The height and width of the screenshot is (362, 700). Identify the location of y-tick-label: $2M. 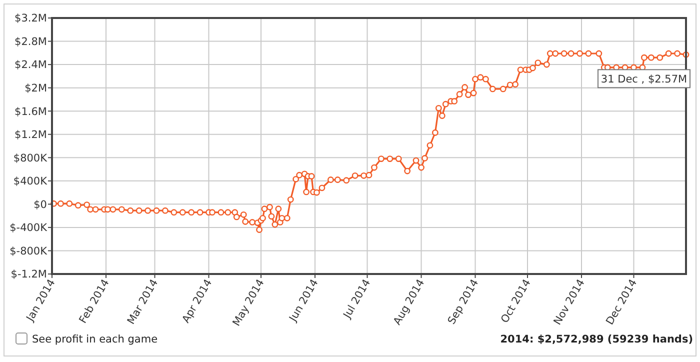
(35, 88).